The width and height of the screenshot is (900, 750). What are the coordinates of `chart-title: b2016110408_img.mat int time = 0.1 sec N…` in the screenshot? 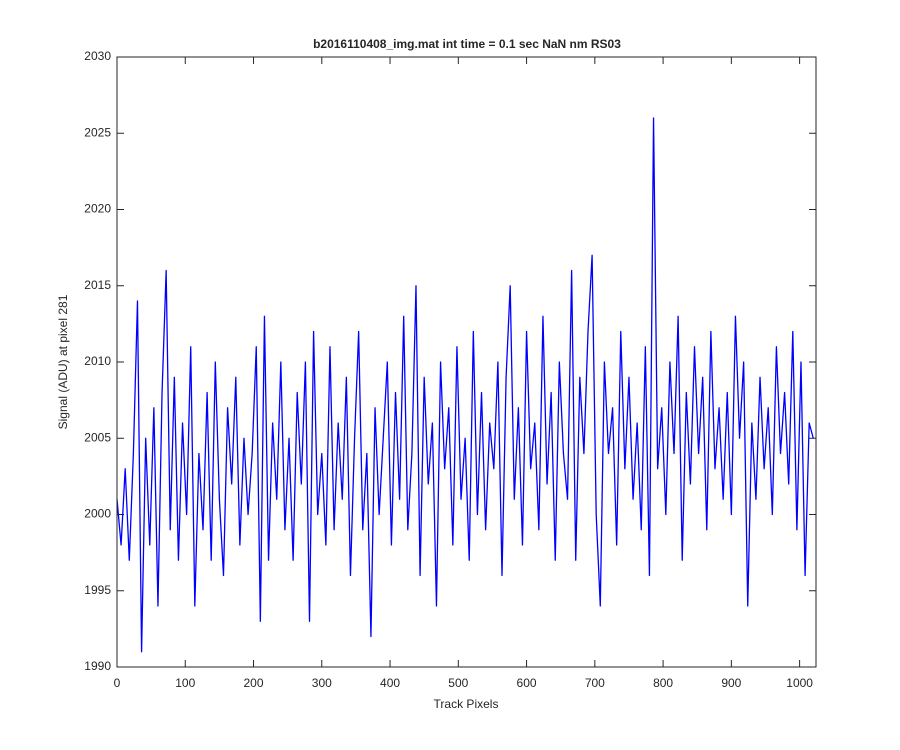 It's located at (467, 44).